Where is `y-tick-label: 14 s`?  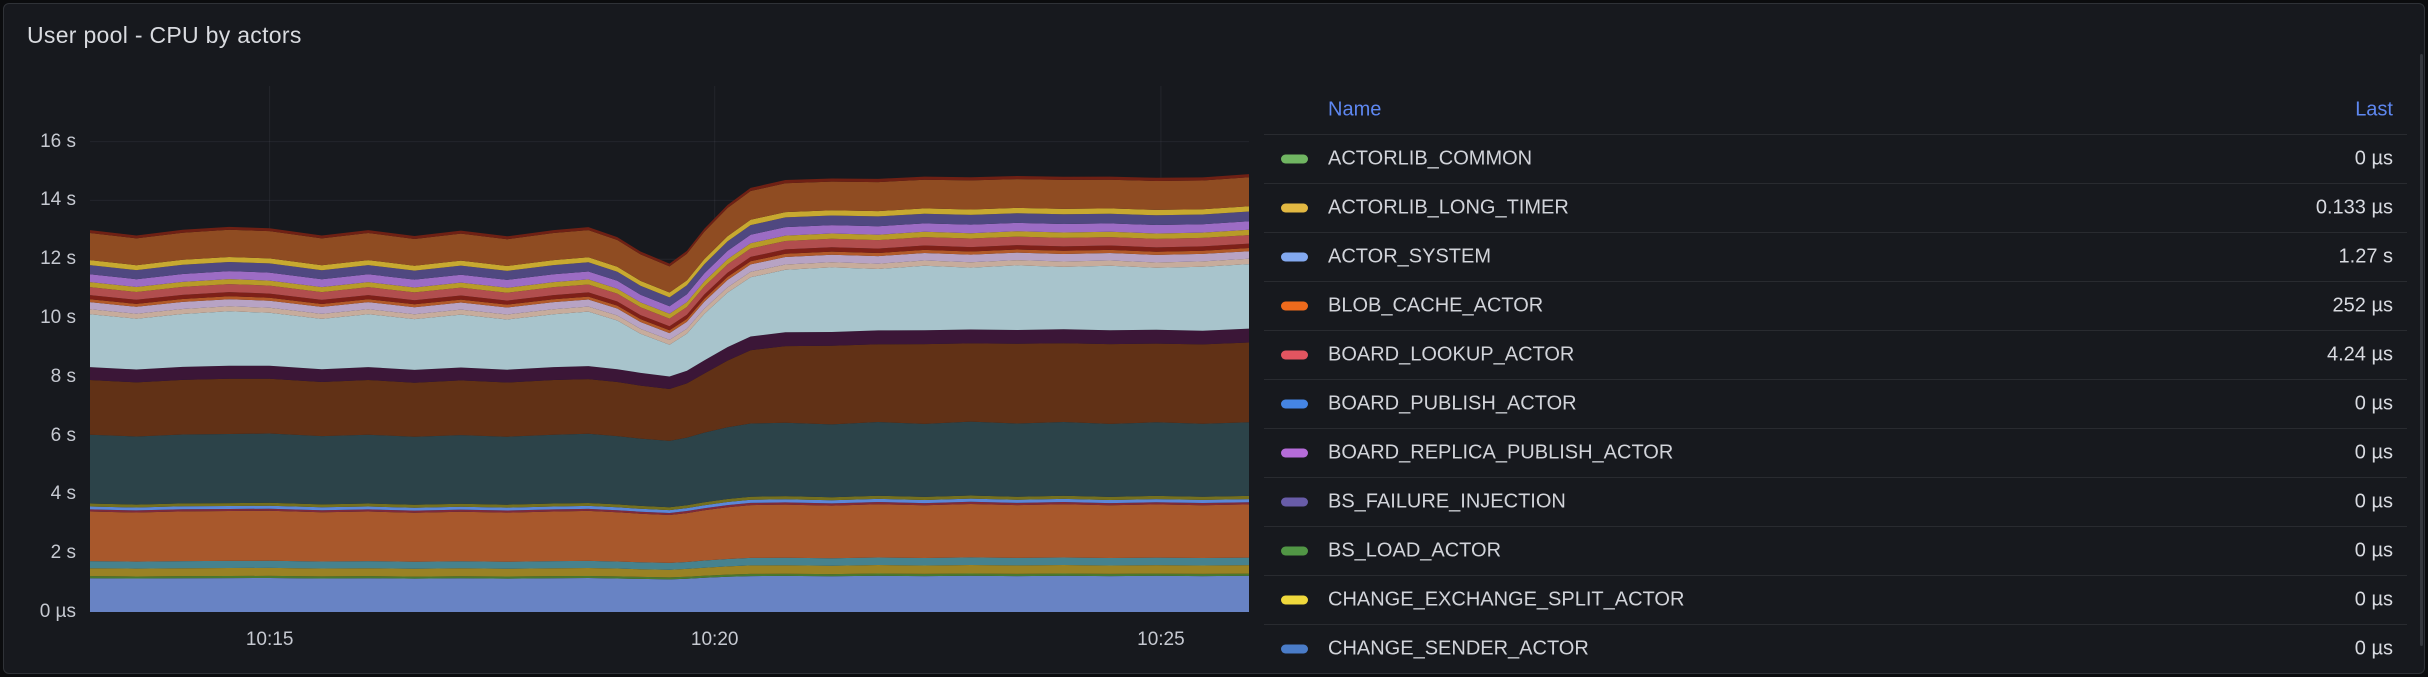 y-tick-label: 14 s is located at coordinates (58, 200).